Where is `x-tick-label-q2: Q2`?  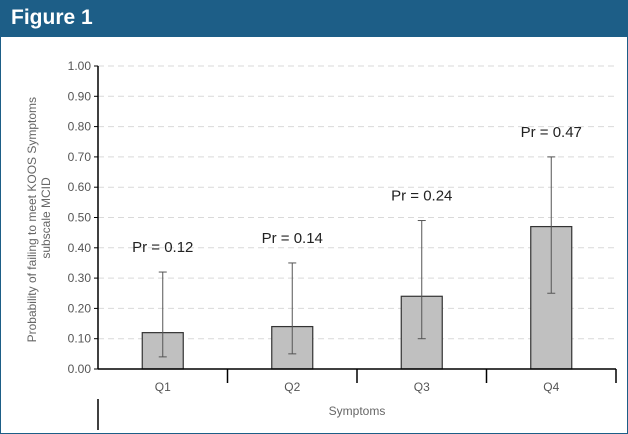 x-tick-label-q2: Q2 is located at coordinates (292, 387).